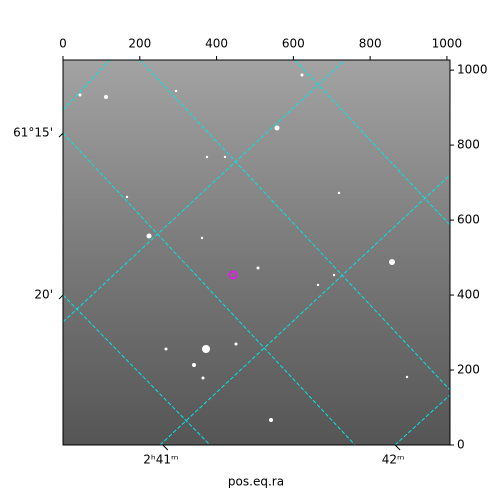 The image size is (500, 500). What do you see at coordinates (233, 275) in the screenshot?
I see `target-marker` at bounding box center [233, 275].